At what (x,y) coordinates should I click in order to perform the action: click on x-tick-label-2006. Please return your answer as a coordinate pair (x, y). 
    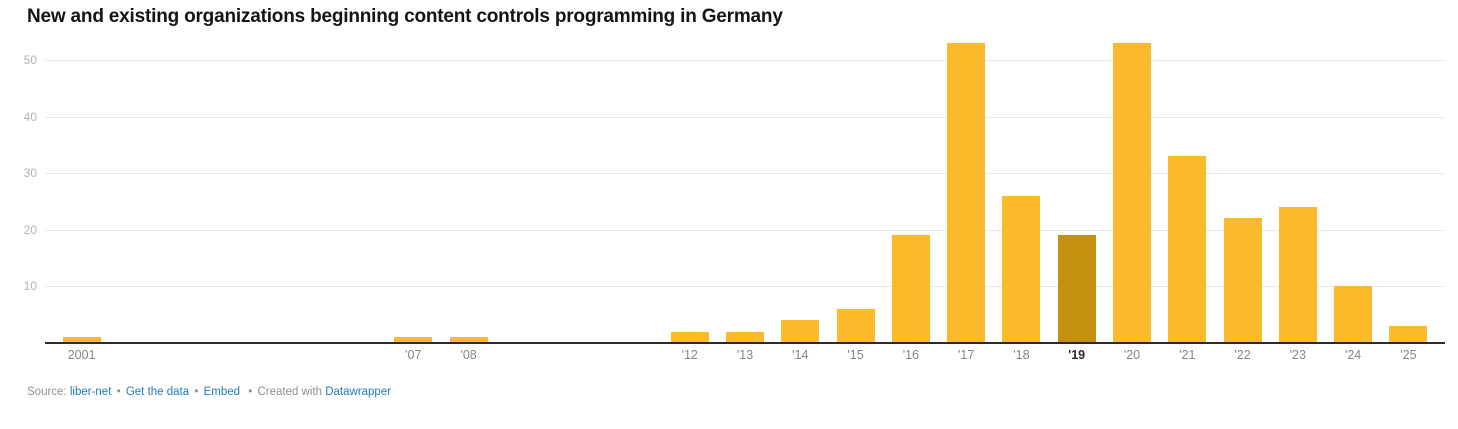
    Looking at the image, I should click on (357, 355).